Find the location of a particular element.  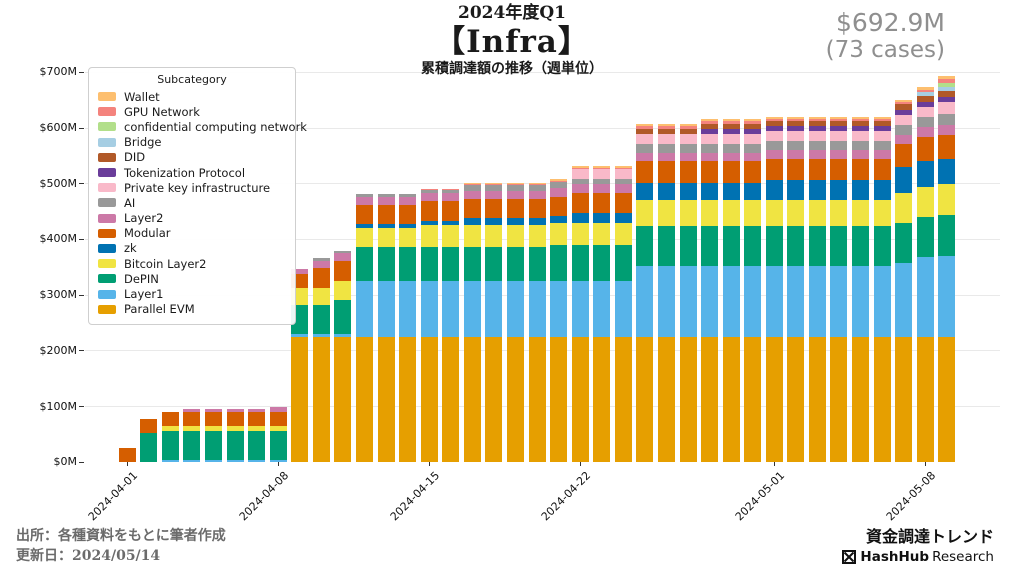

trend-series-label: 資金調達トレンド is located at coordinates (929, 536).